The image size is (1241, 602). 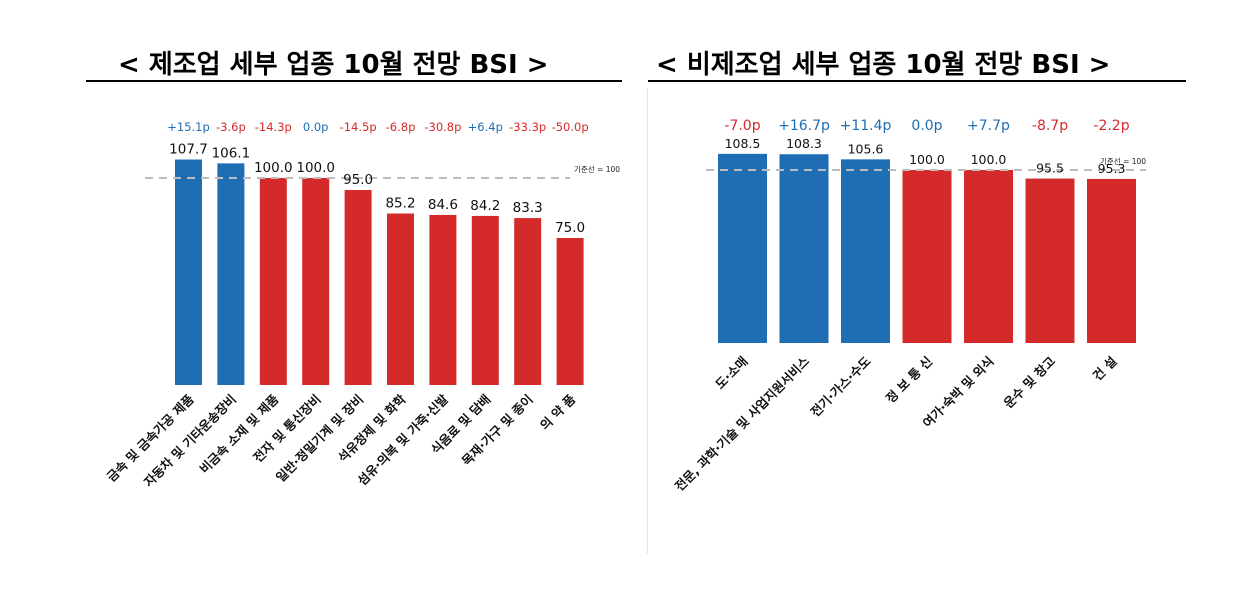 I want to click on mfg-value-label: 106.1, so click(x=231, y=153).